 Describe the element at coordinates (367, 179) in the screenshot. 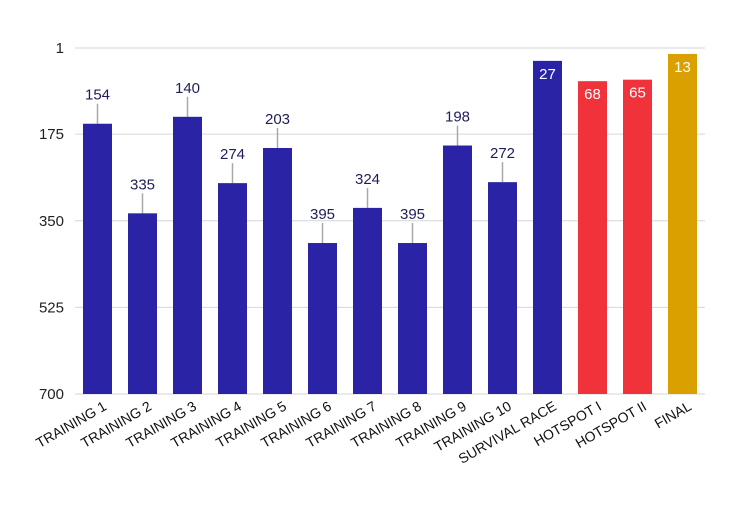

I see `data-label: 324` at that location.